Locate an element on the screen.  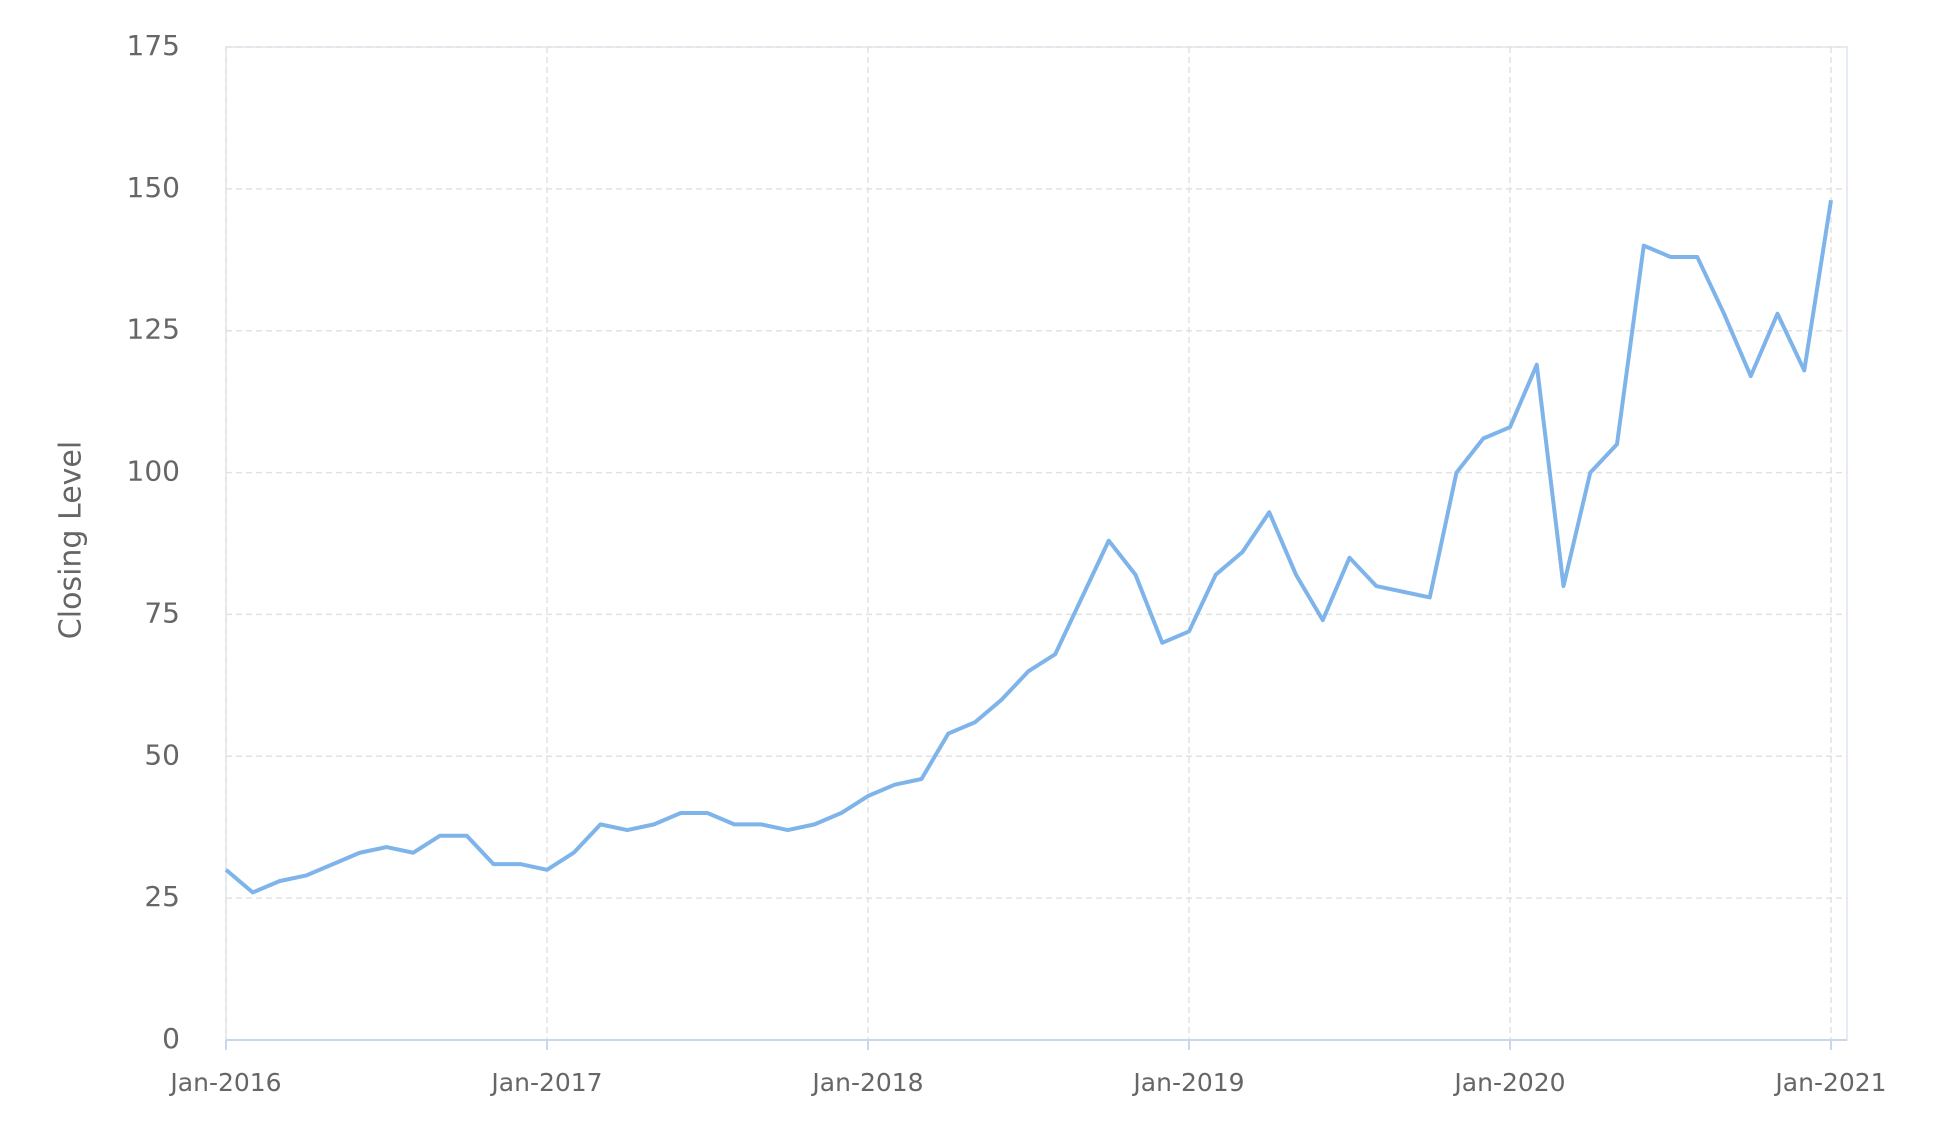
x-tick-label: Jan-2018 is located at coordinates (866, 1082).